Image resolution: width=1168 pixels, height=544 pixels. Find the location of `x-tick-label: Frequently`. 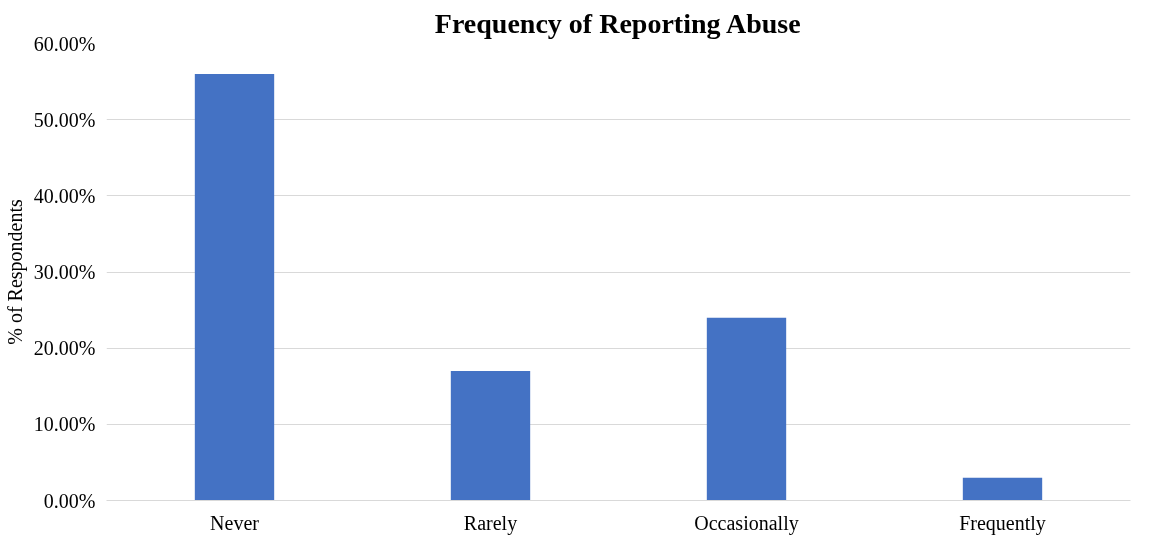

x-tick-label: Frequently is located at coordinates (1002, 523).